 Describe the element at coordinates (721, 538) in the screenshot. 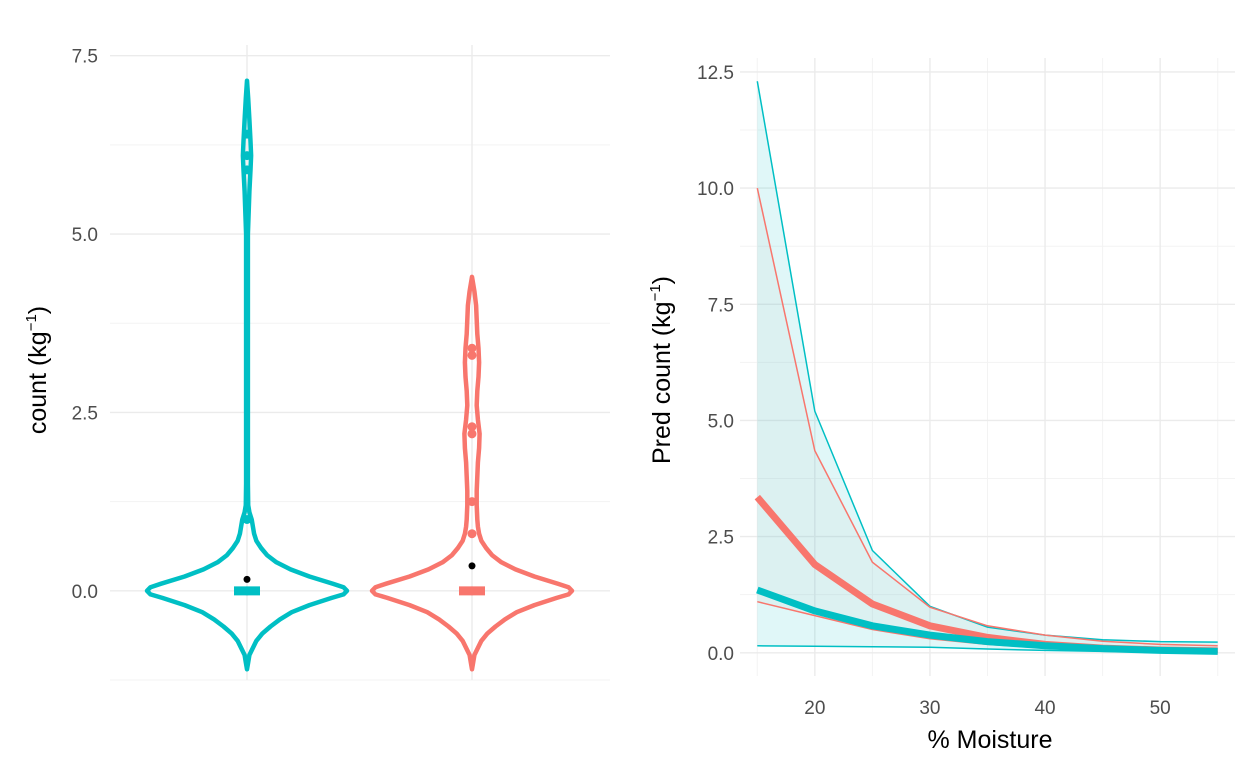

I see `right-y-tick-label: 2.5` at that location.